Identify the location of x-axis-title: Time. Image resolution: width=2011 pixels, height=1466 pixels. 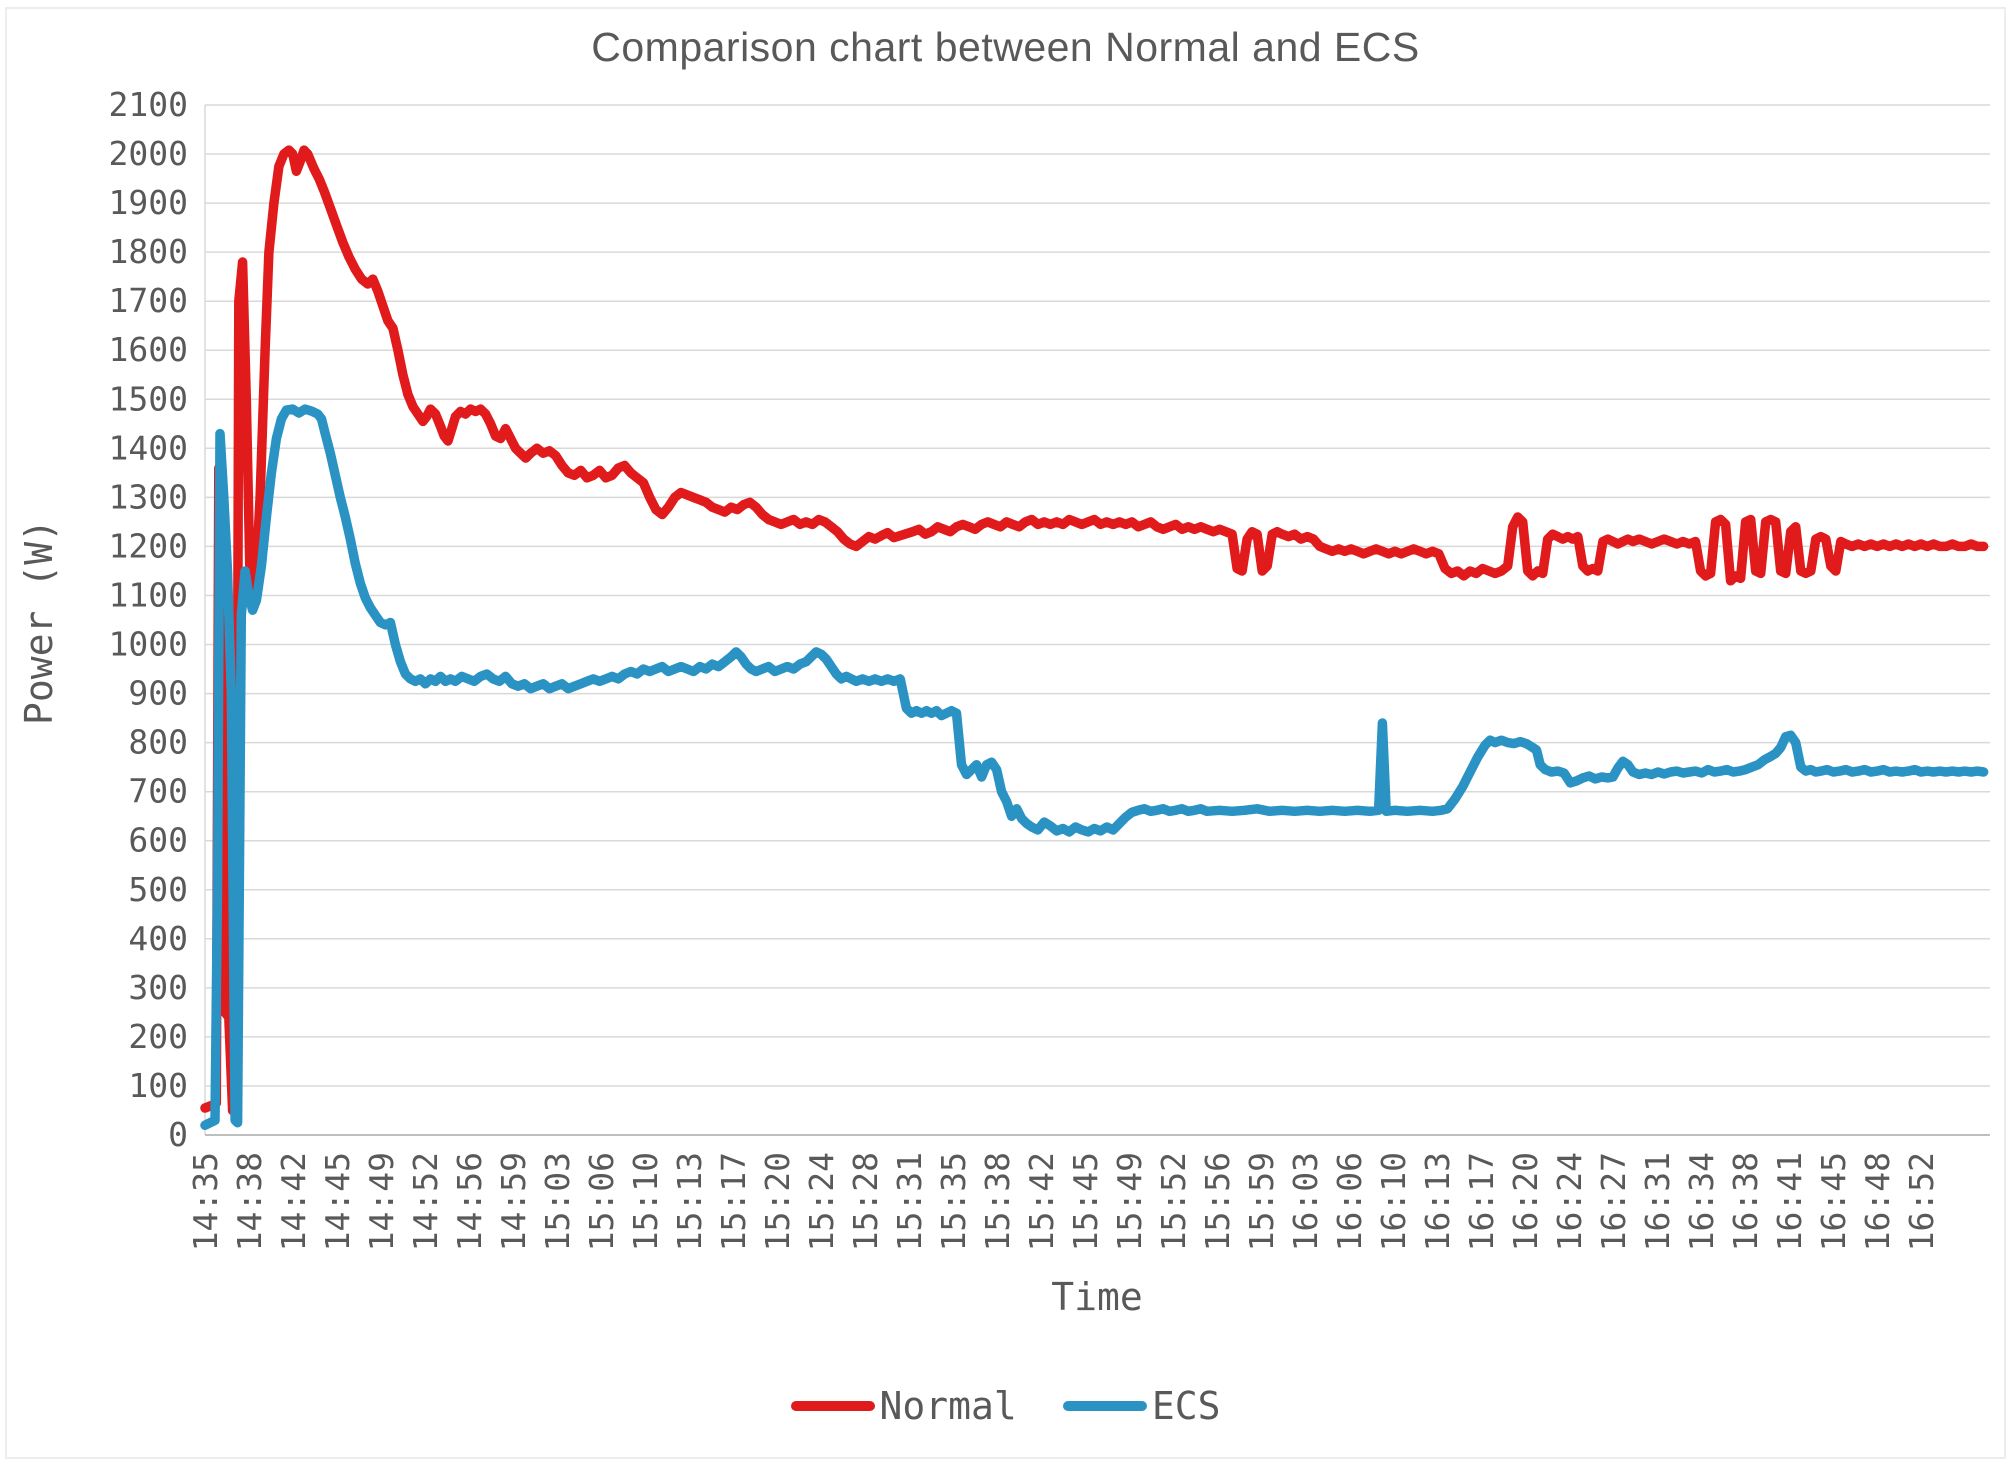
(1097, 1297).